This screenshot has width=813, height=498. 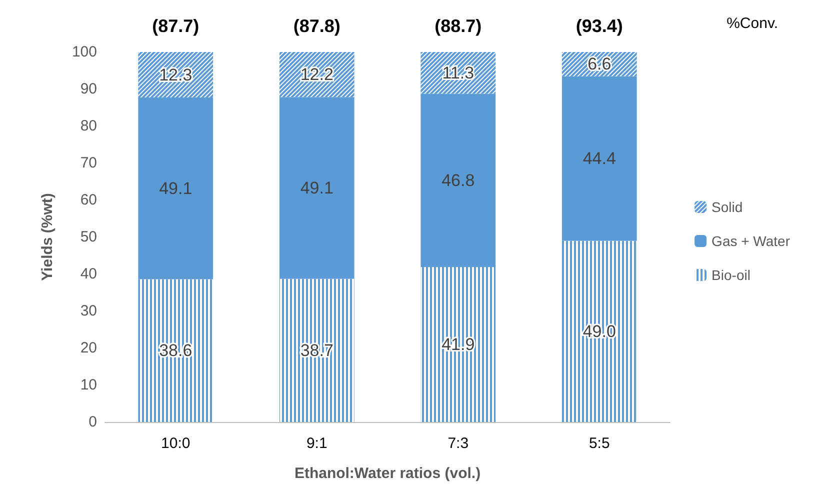 What do you see at coordinates (88, 311) in the screenshot?
I see `y-tick-label: 30` at bounding box center [88, 311].